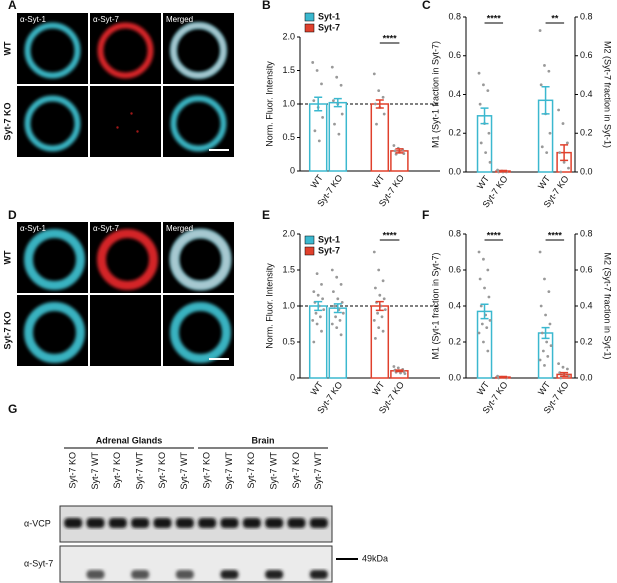  Describe the element at coordinates (106, 228) in the screenshot. I see `column-label: α-Syt-7` at that location.